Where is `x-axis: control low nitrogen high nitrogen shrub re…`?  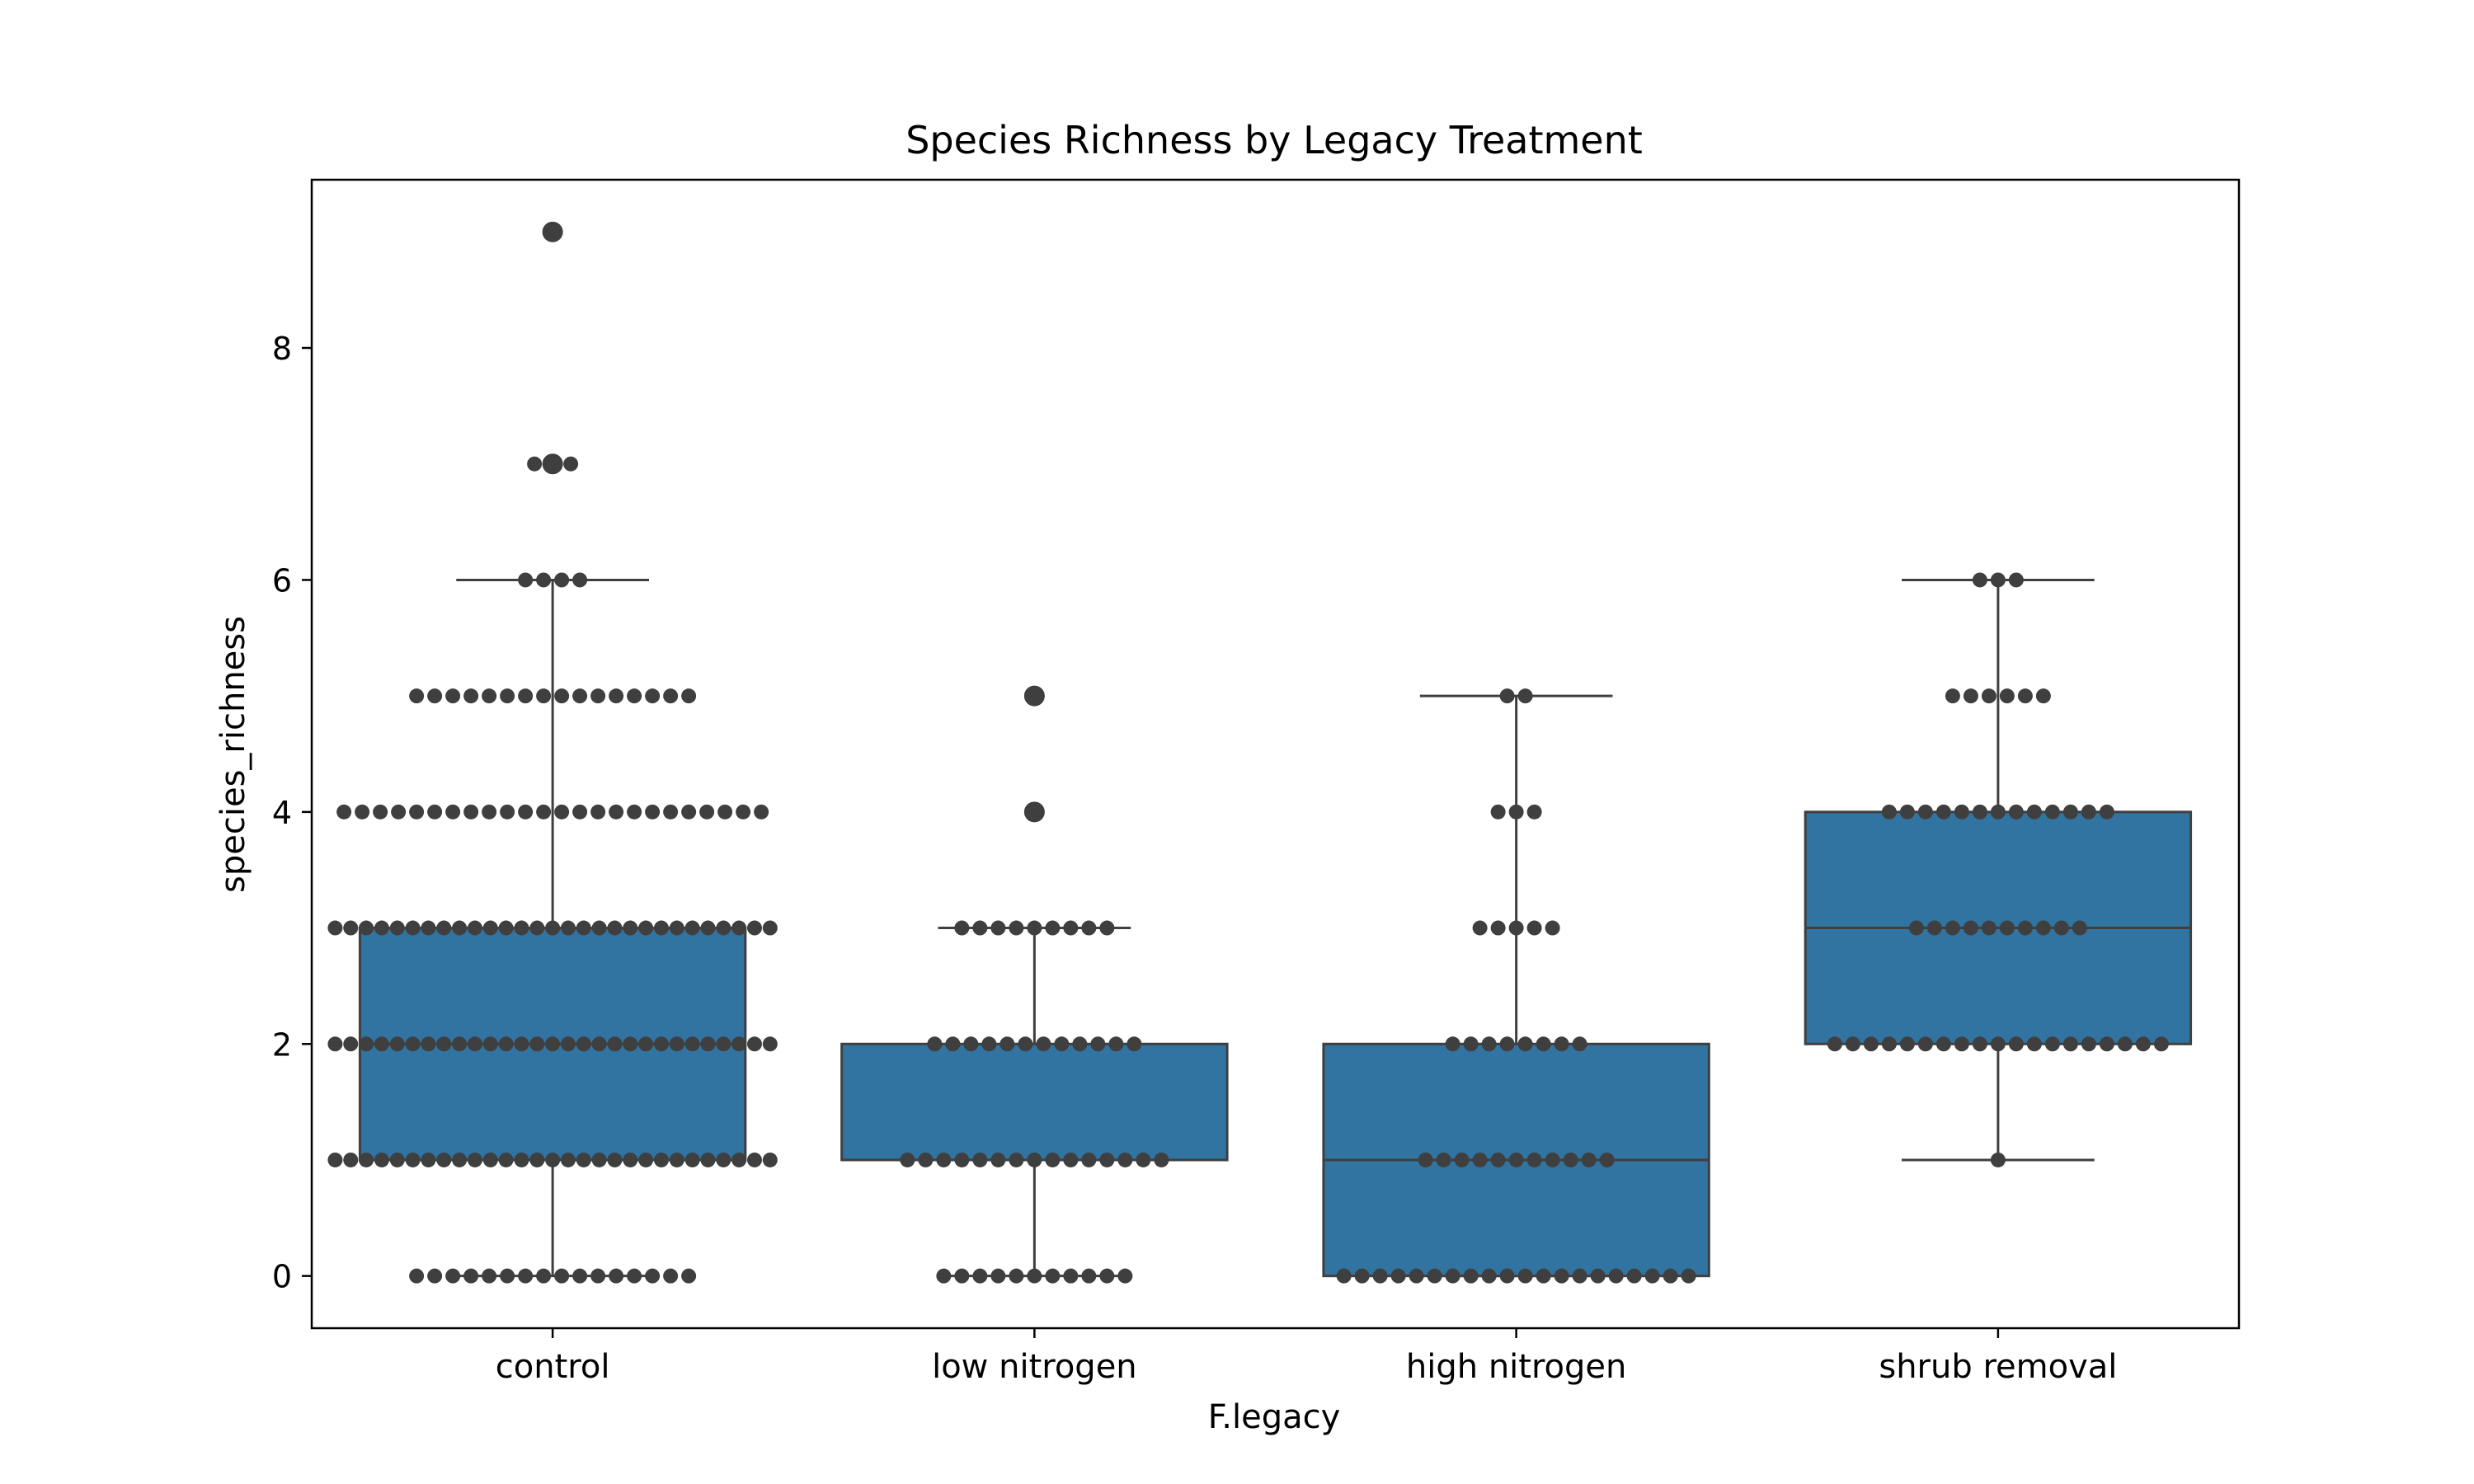 x-axis: control low nitrogen high nitrogen shrub re… is located at coordinates (1306, 1357).